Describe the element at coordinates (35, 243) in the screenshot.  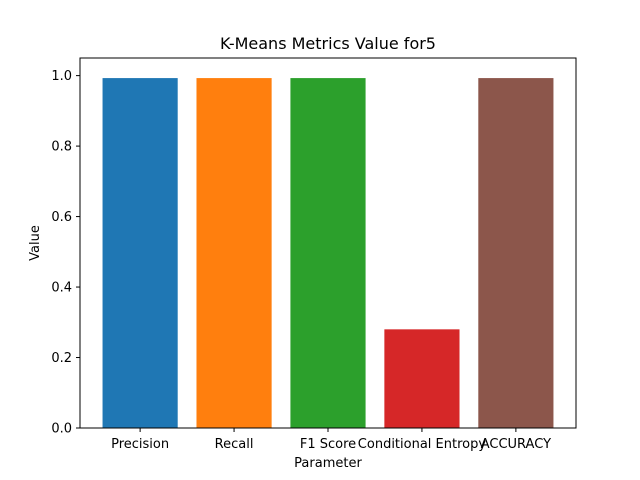
I see `y-axis-title: Value` at that location.